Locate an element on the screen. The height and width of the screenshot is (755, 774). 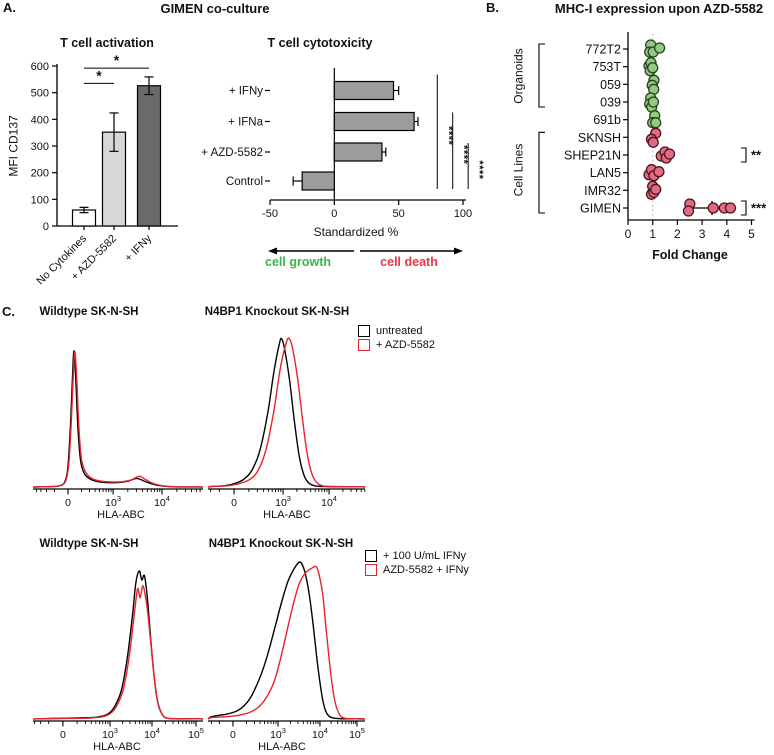
row-label: Control is located at coordinates (244, 182).